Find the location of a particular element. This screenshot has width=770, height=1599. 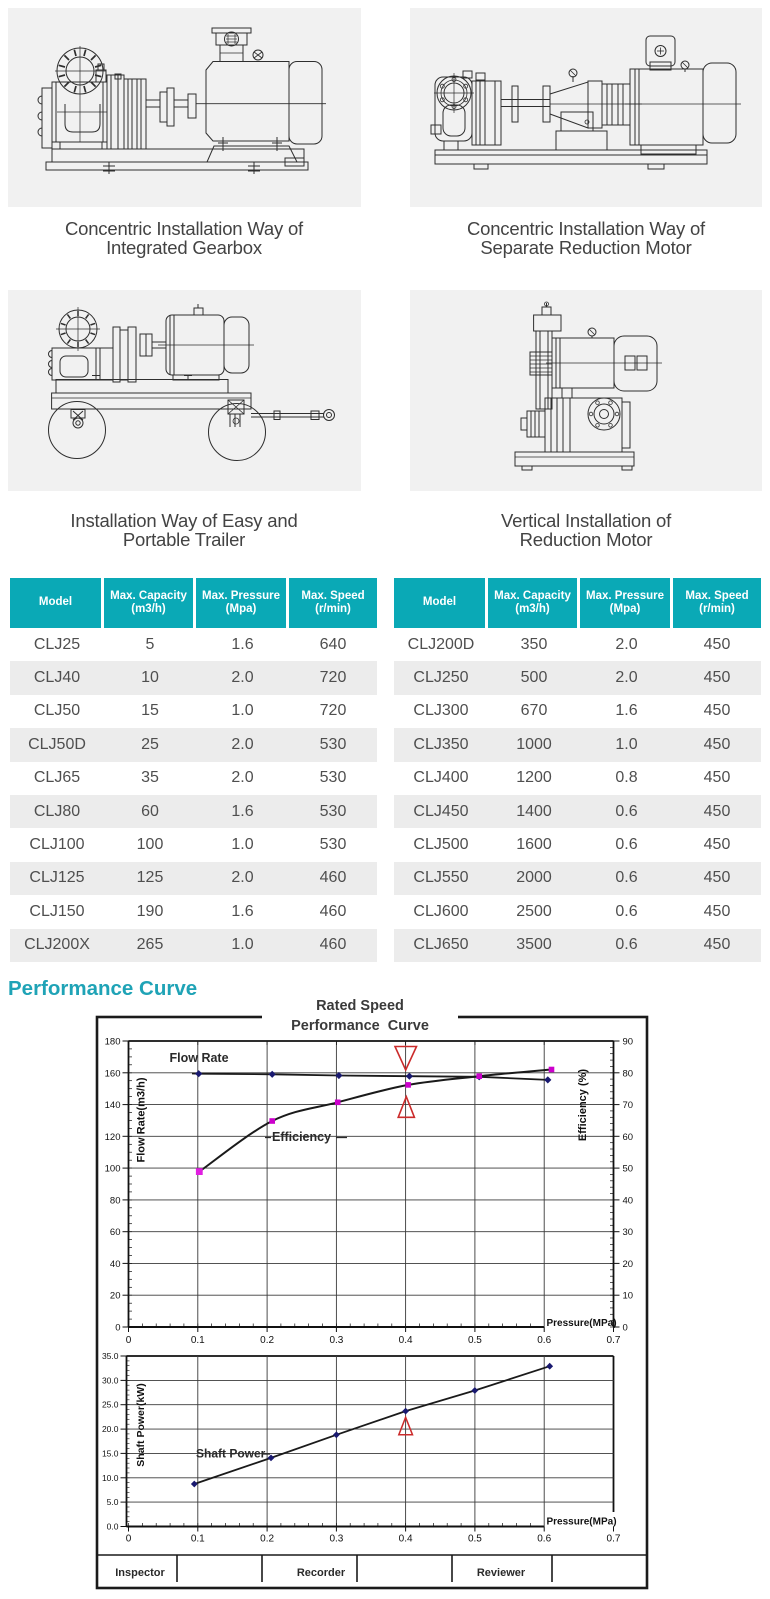

svg-text: Flow Rate is located at coordinates (199, 1058).